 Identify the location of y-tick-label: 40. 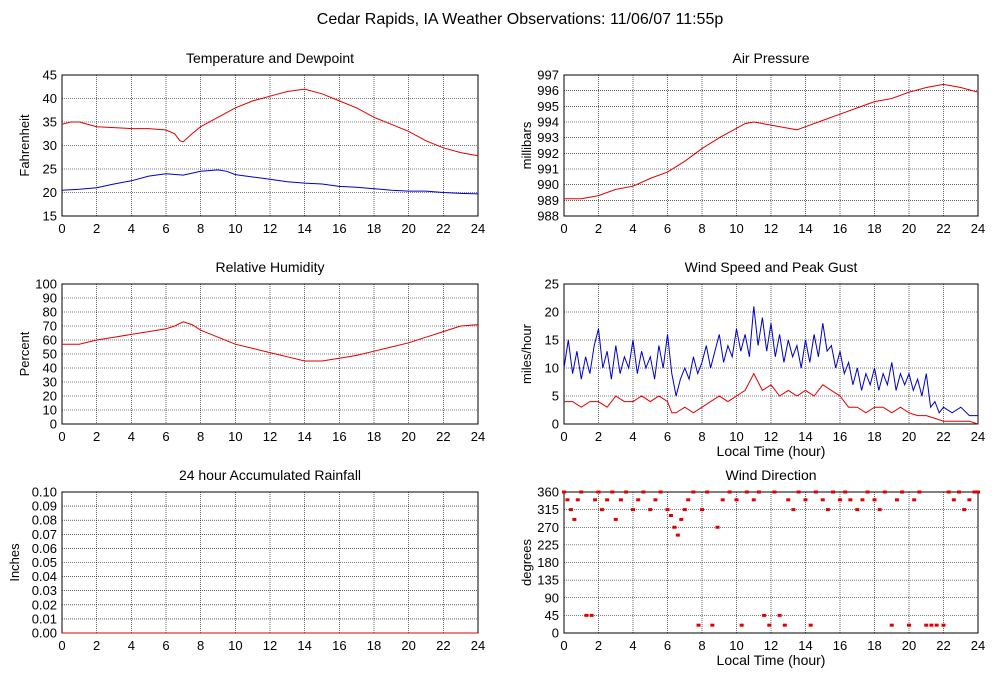
(50, 368).